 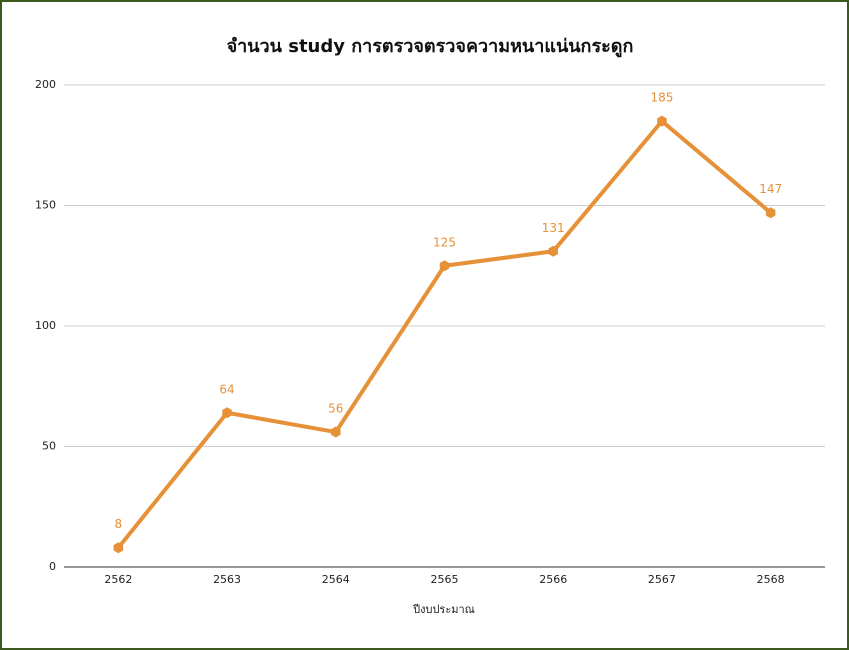 What do you see at coordinates (226, 389) in the screenshot?
I see `data-label: 64` at bounding box center [226, 389].